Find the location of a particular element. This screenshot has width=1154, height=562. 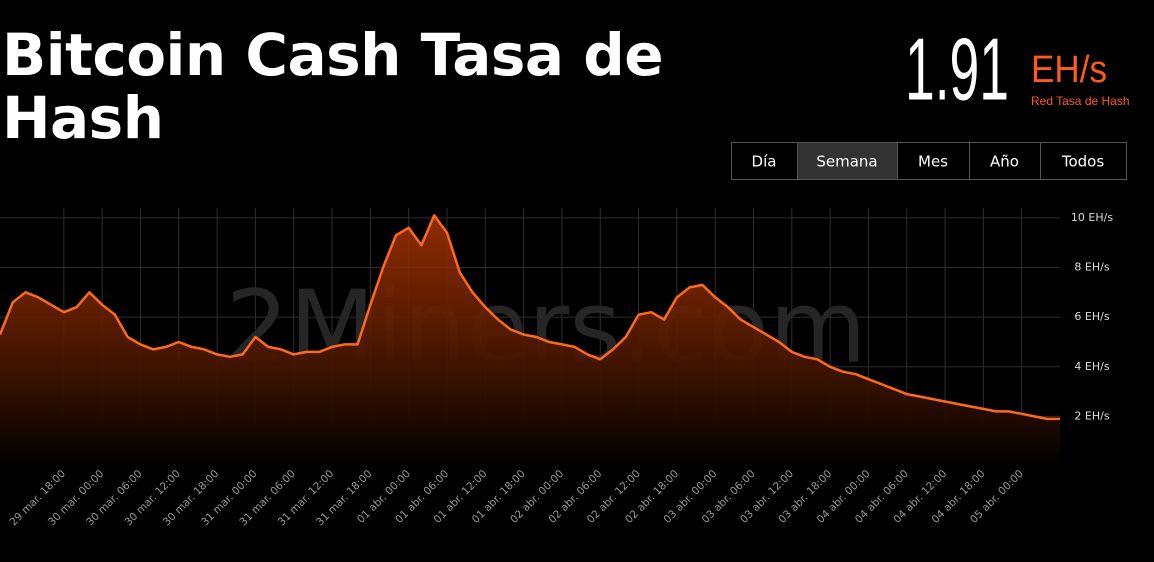

range-button-label: Semana is located at coordinates (846, 162).